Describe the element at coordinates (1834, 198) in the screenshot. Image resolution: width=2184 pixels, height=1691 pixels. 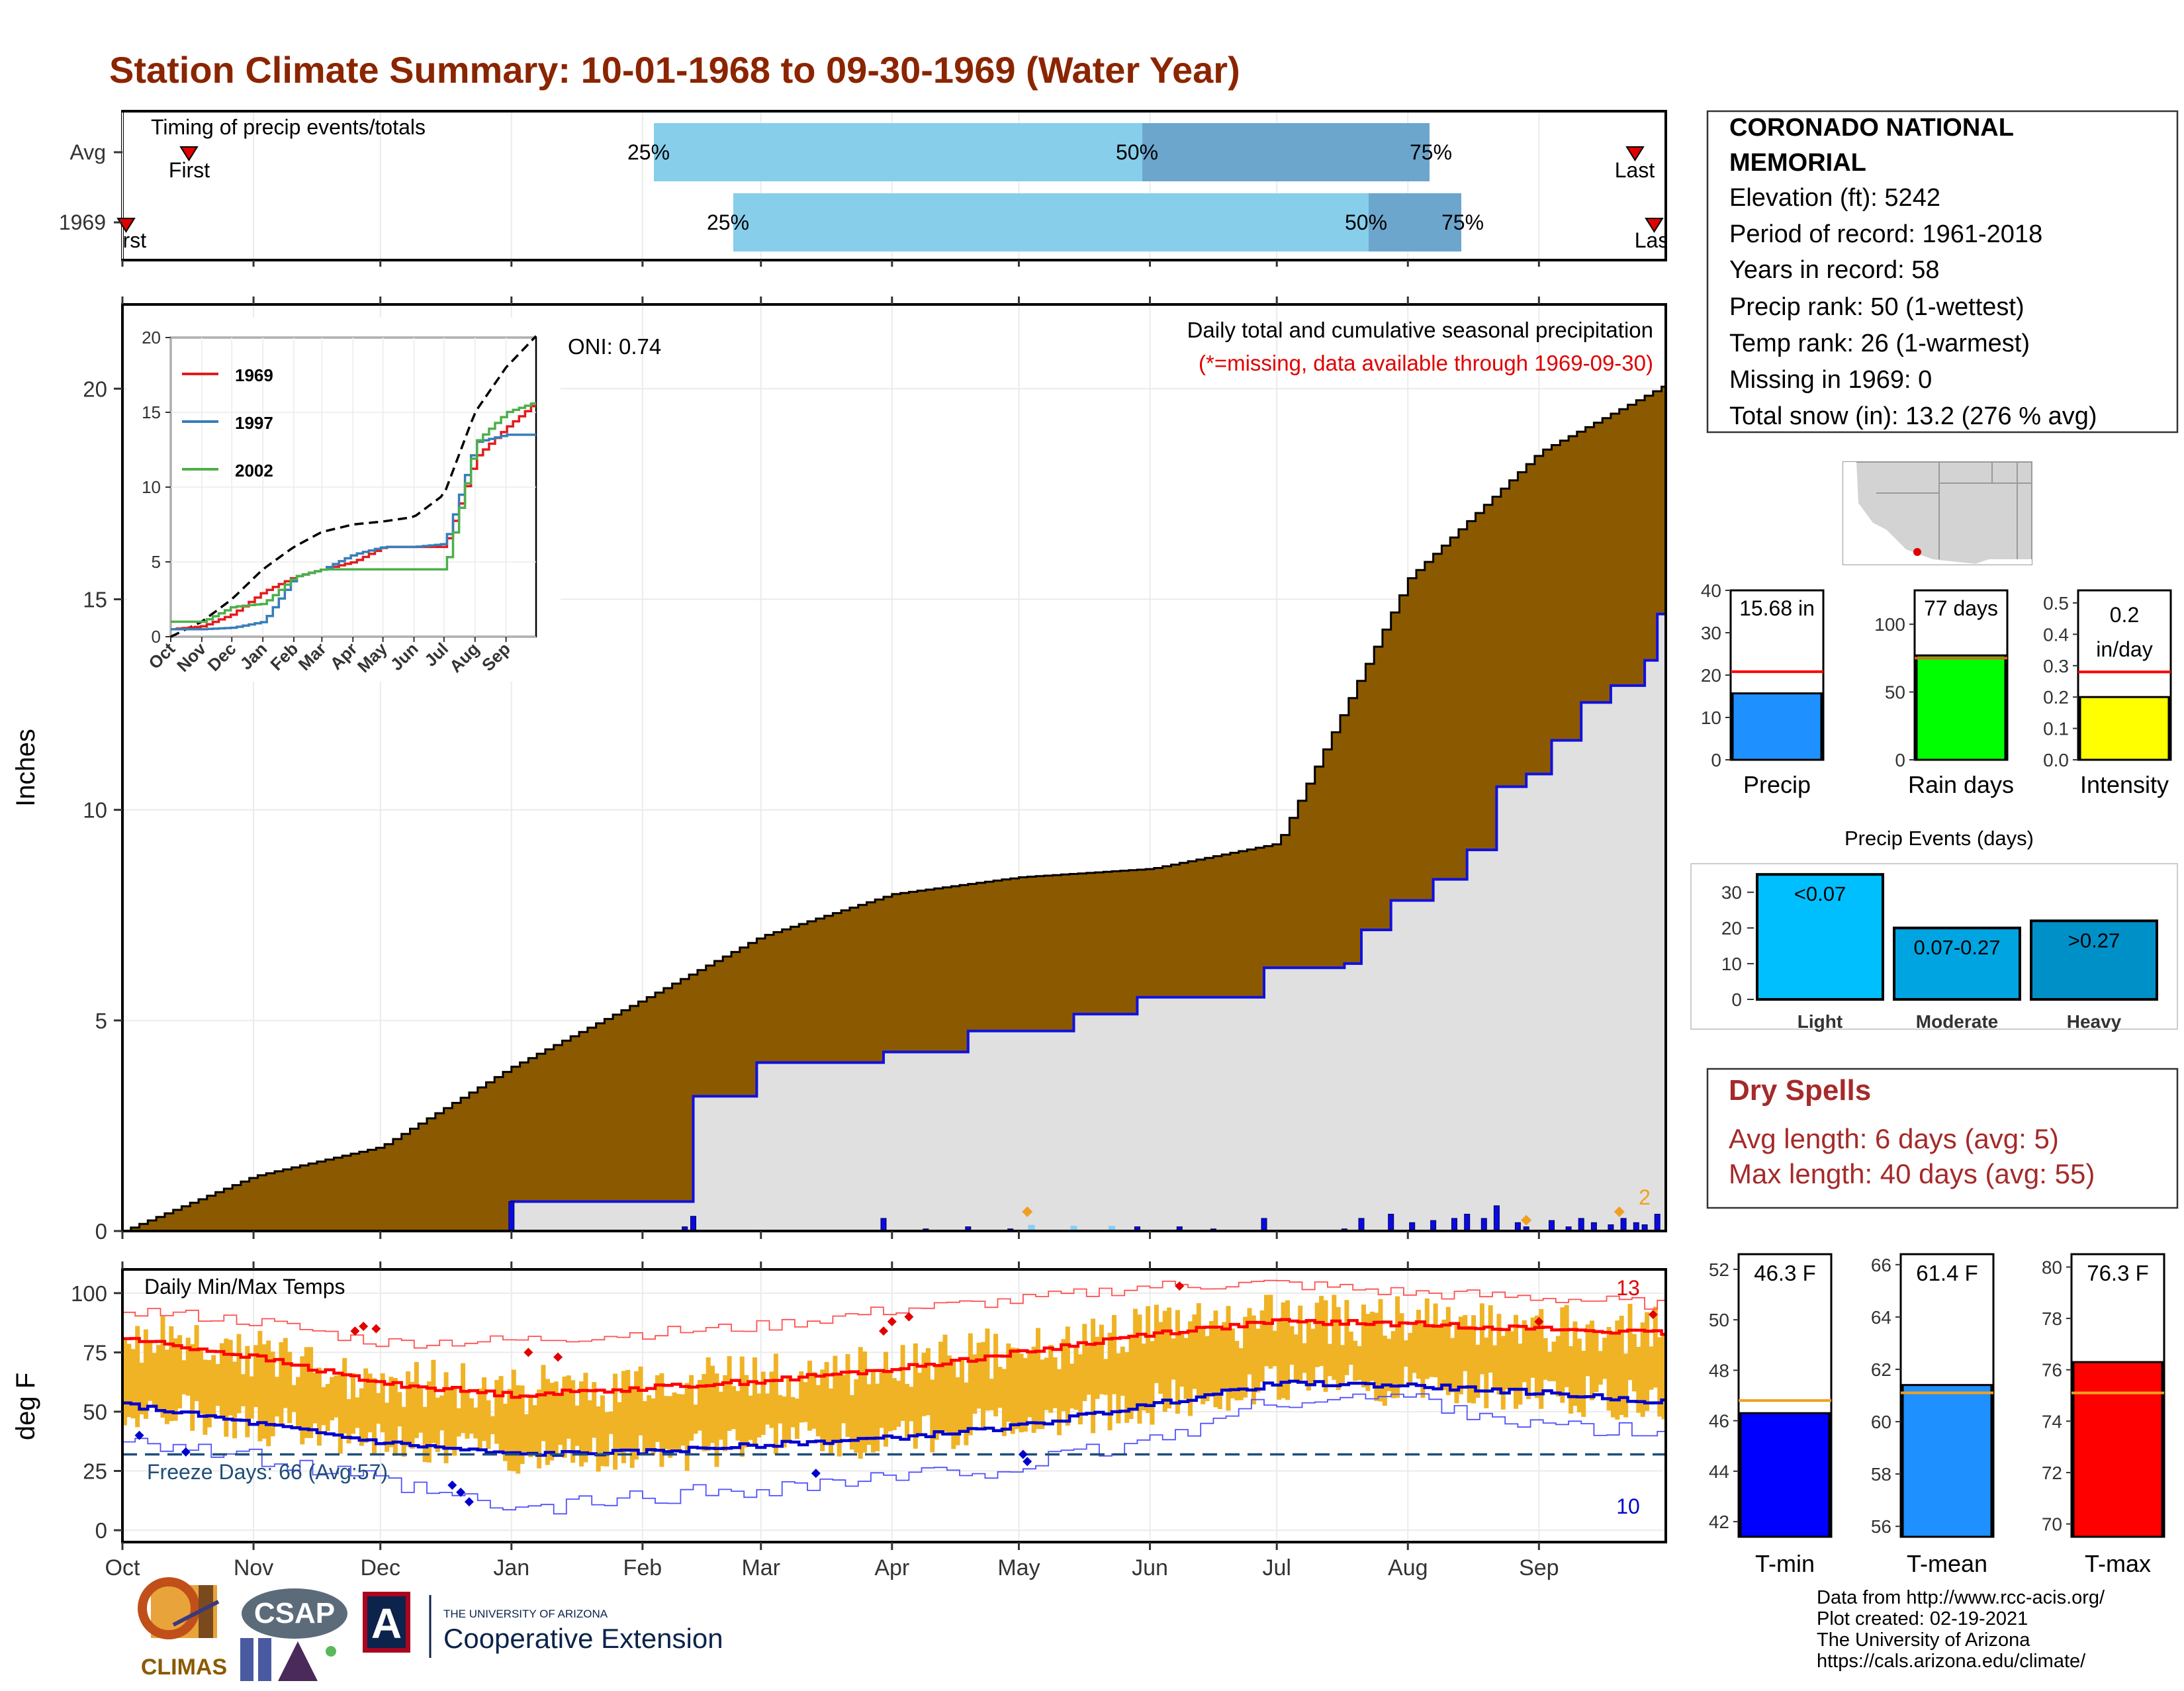
I see `station-elevation: Elevation (ft): 5242` at that location.